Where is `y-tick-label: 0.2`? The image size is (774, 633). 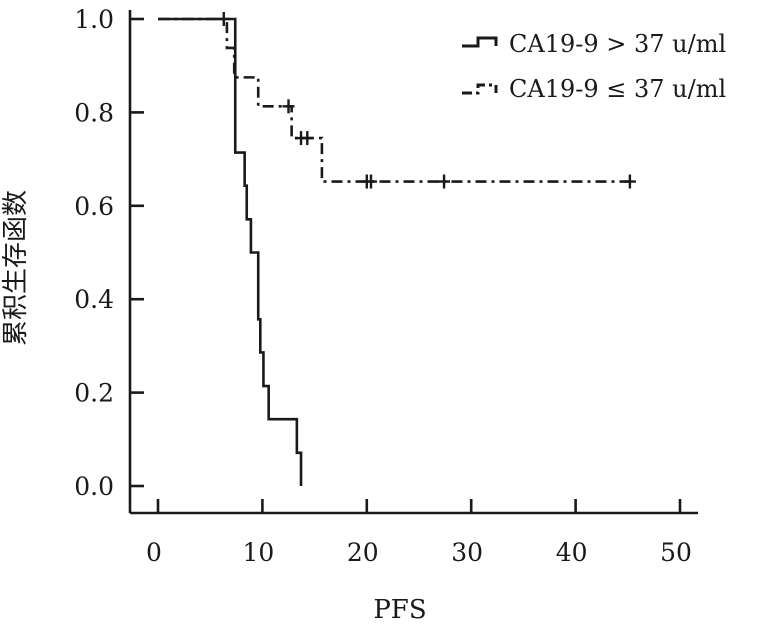
y-tick-label: 0.2 is located at coordinates (94, 393).